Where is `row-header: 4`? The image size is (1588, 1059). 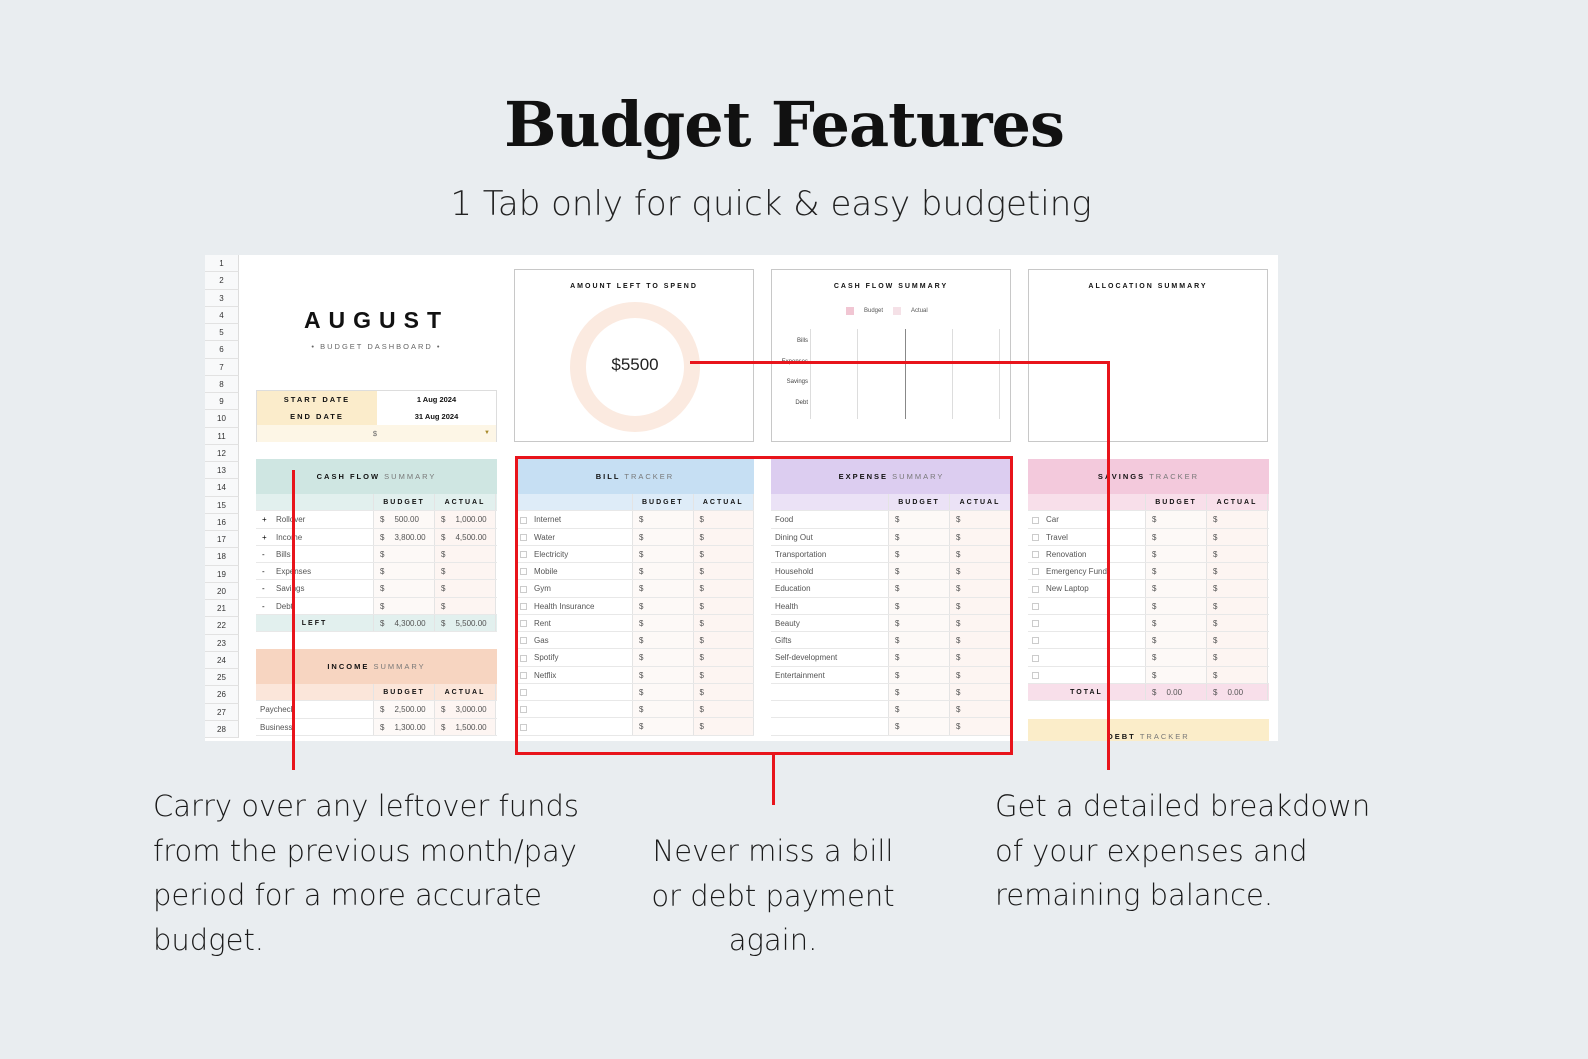
row-header: 4 is located at coordinates (222, 315).